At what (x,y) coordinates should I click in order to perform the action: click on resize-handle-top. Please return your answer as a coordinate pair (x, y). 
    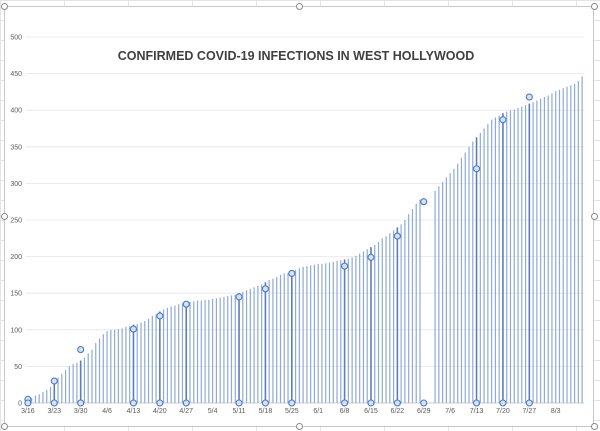
    Looking at the image, I should click on (299, 6).